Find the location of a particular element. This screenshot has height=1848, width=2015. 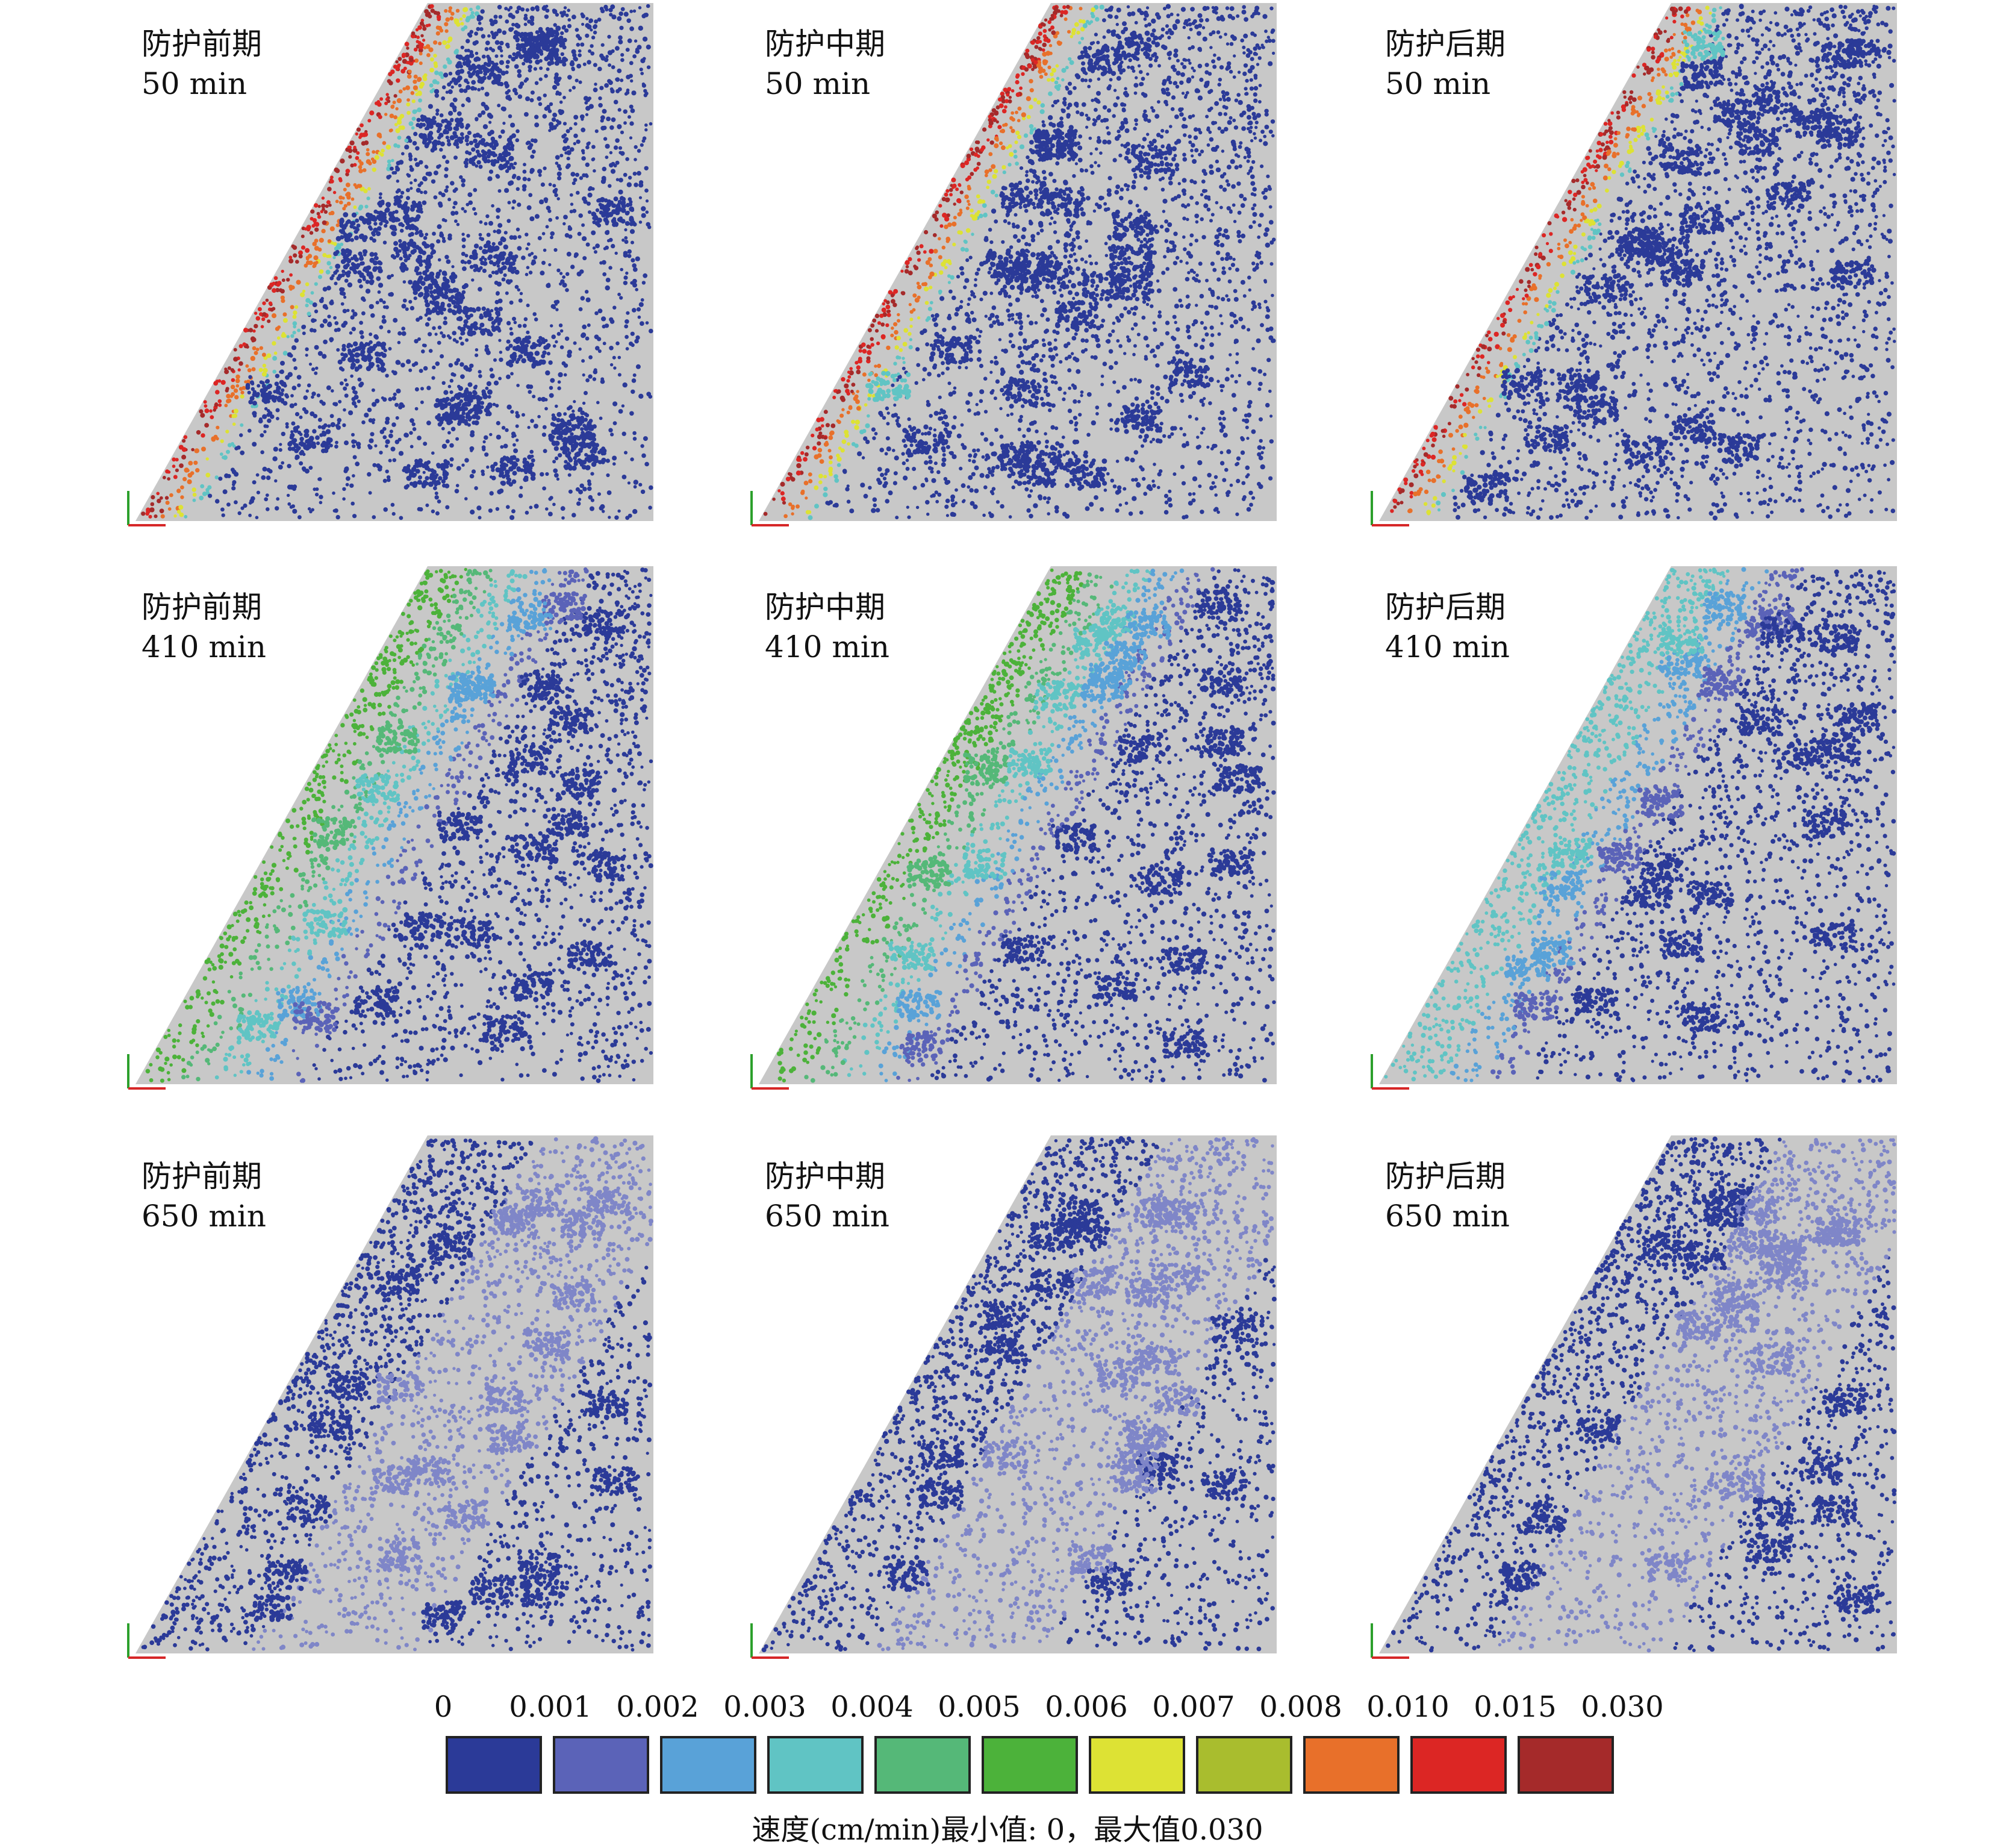

panel-label: 防护后期410 min is located at coordinates (1447, 627).